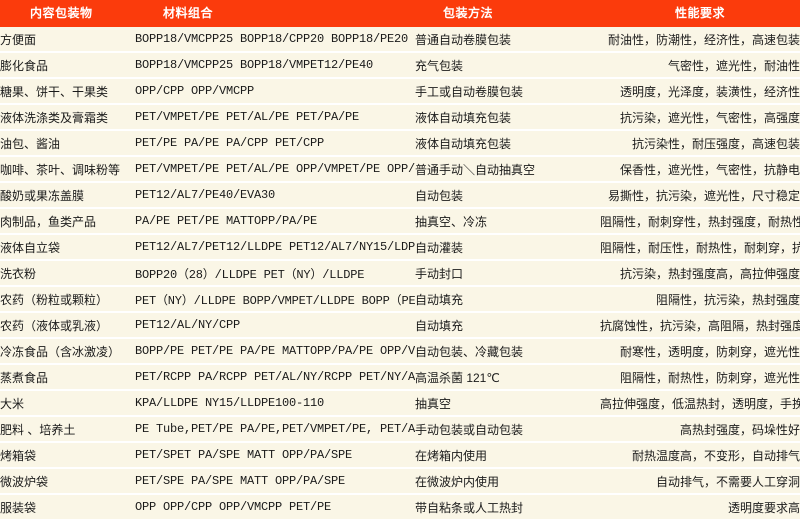 This screenshot has width=800, height=519. What do you see at coordinates (700, 299) in the screenshot?
I see `cell-performance: 阻隔性，抗污染，热封强度` at bounding box center [700, 299].